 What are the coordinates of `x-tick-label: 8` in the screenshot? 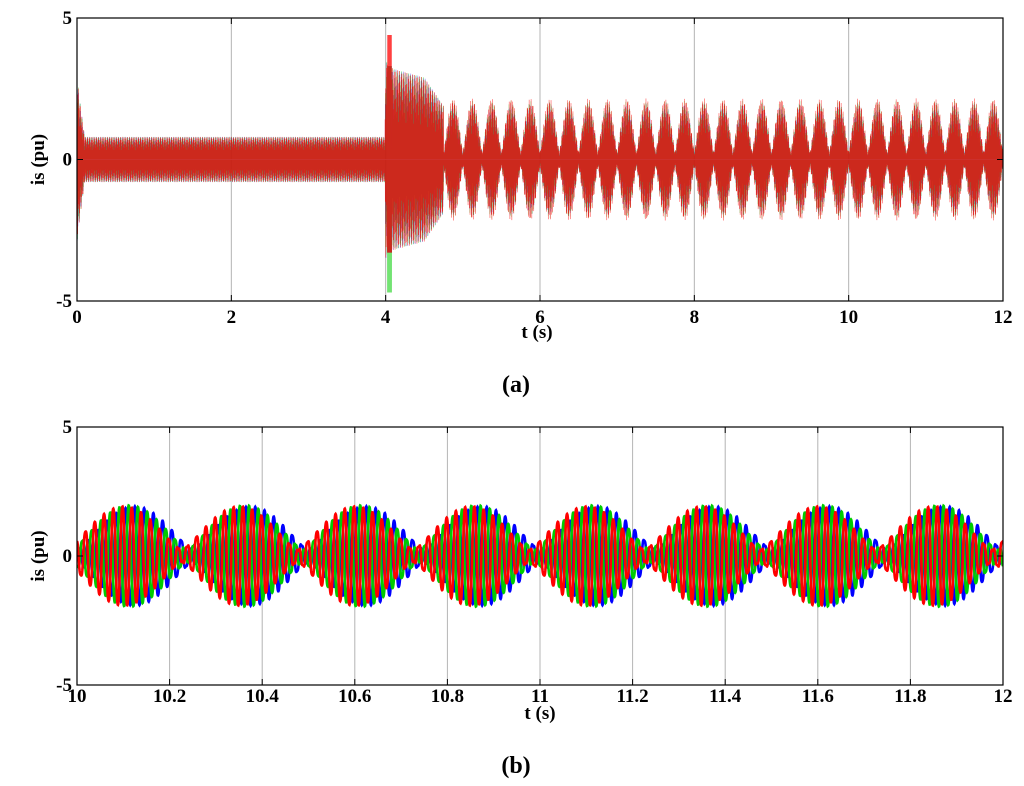 It's located at (695, 317).